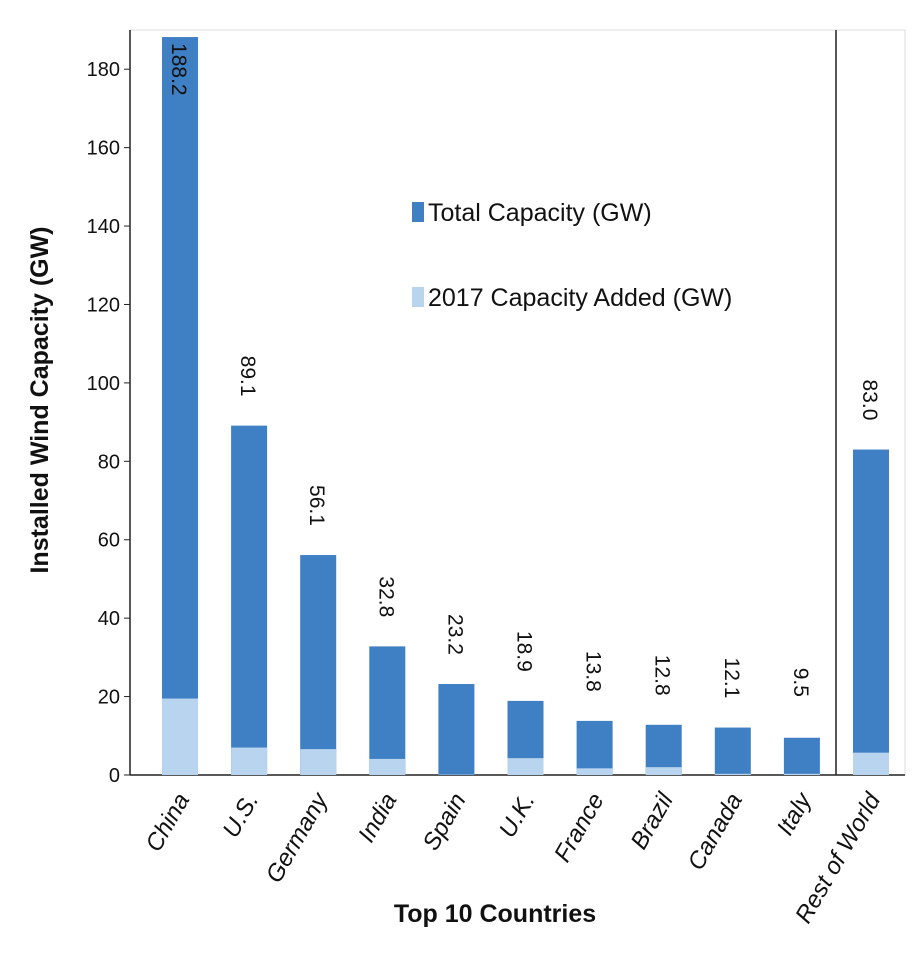 Image resolution: width=917 pixels, height=978 pixels. I want to click on value-label: 23.2, so click(454, 634).